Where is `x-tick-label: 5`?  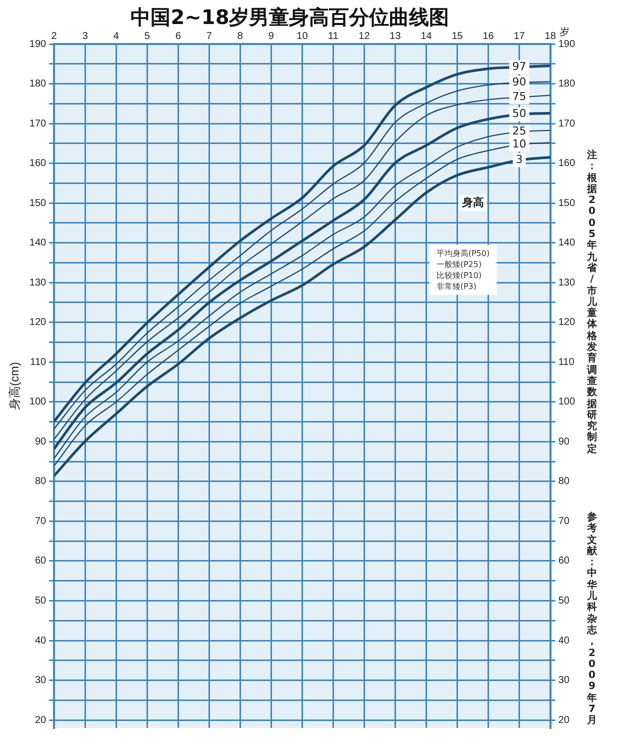
x-tick-label: 5 is located at coordinates (147, 36).